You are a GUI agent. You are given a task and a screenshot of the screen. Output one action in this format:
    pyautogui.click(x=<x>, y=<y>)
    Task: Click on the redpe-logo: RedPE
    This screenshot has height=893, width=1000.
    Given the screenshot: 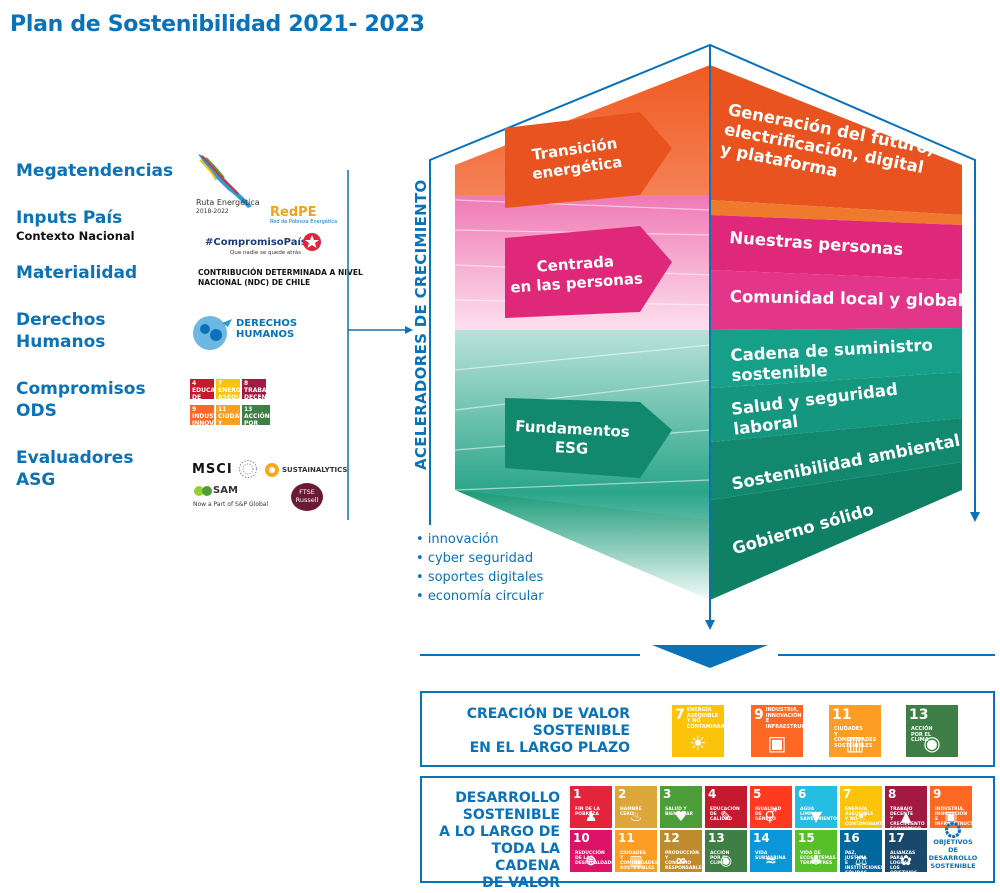 What is the action you would take?
    pyautogui.click(x=293, y=212)
    